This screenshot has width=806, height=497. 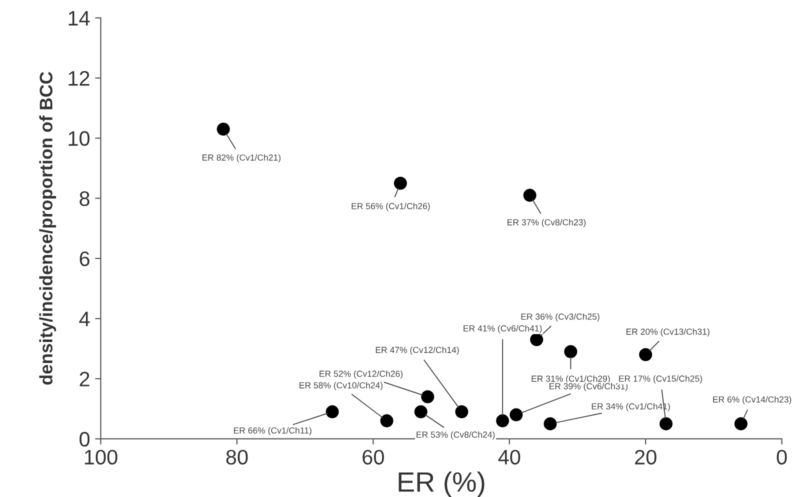 I want to click on annotation: ER 53% (Cv8/Ch24), so click(x=455, y=435).